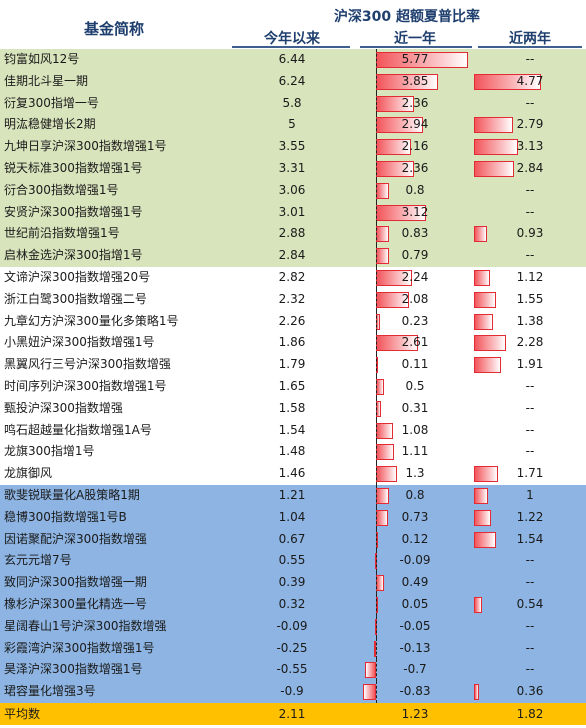 This screenshot has width=586, height=728. Describe the element at coordinates (73, 211) in the screenshot. I see `fund-name: 安贤沪深300指数增强1号` at that location.